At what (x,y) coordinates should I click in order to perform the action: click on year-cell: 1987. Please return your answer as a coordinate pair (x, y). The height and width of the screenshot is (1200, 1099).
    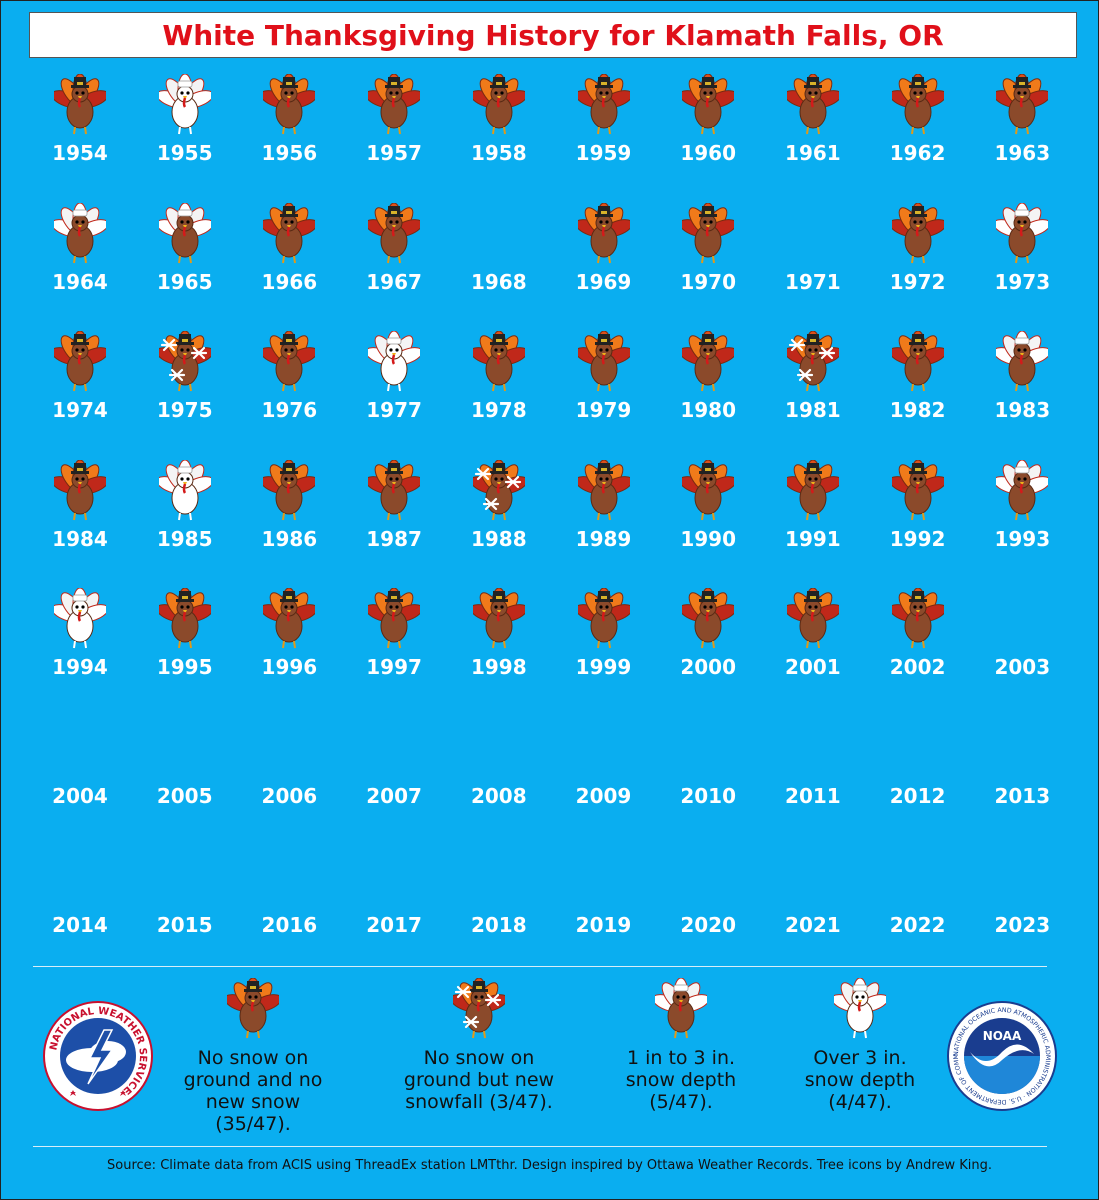
    Looking at the image, I should click on (394, 519).